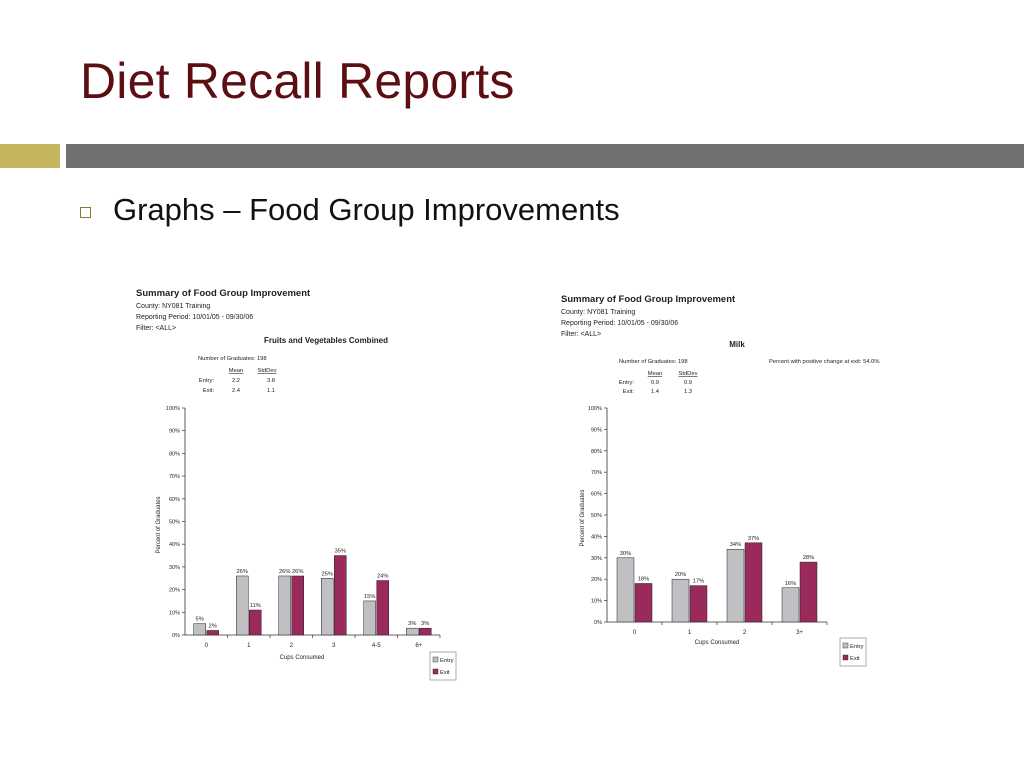 Image resolution: width=1024 pixels, height=768 pixels. What do you see at coordinates (425, 624) in the screenshot?
I see `data-label: 3%` at bounding box center [425, 624].